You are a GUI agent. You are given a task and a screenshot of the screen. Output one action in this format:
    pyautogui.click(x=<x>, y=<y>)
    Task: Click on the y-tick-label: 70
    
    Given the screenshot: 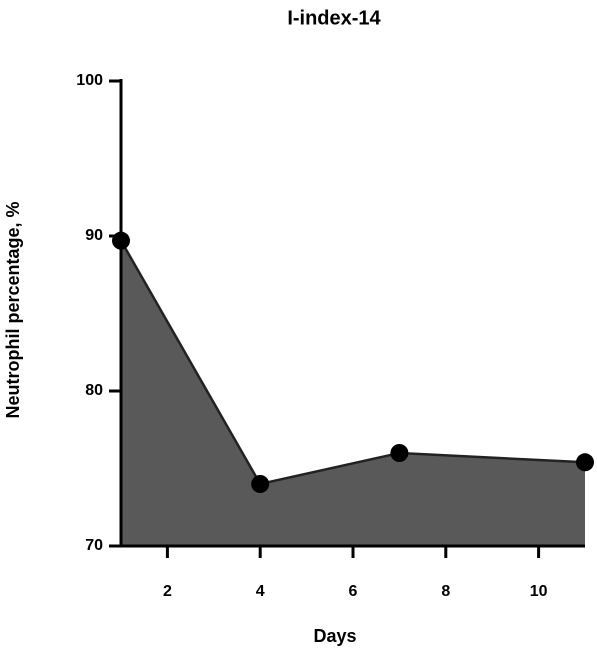 What is the action you would take?
    pyautogui.click(x=94, y=545)
    